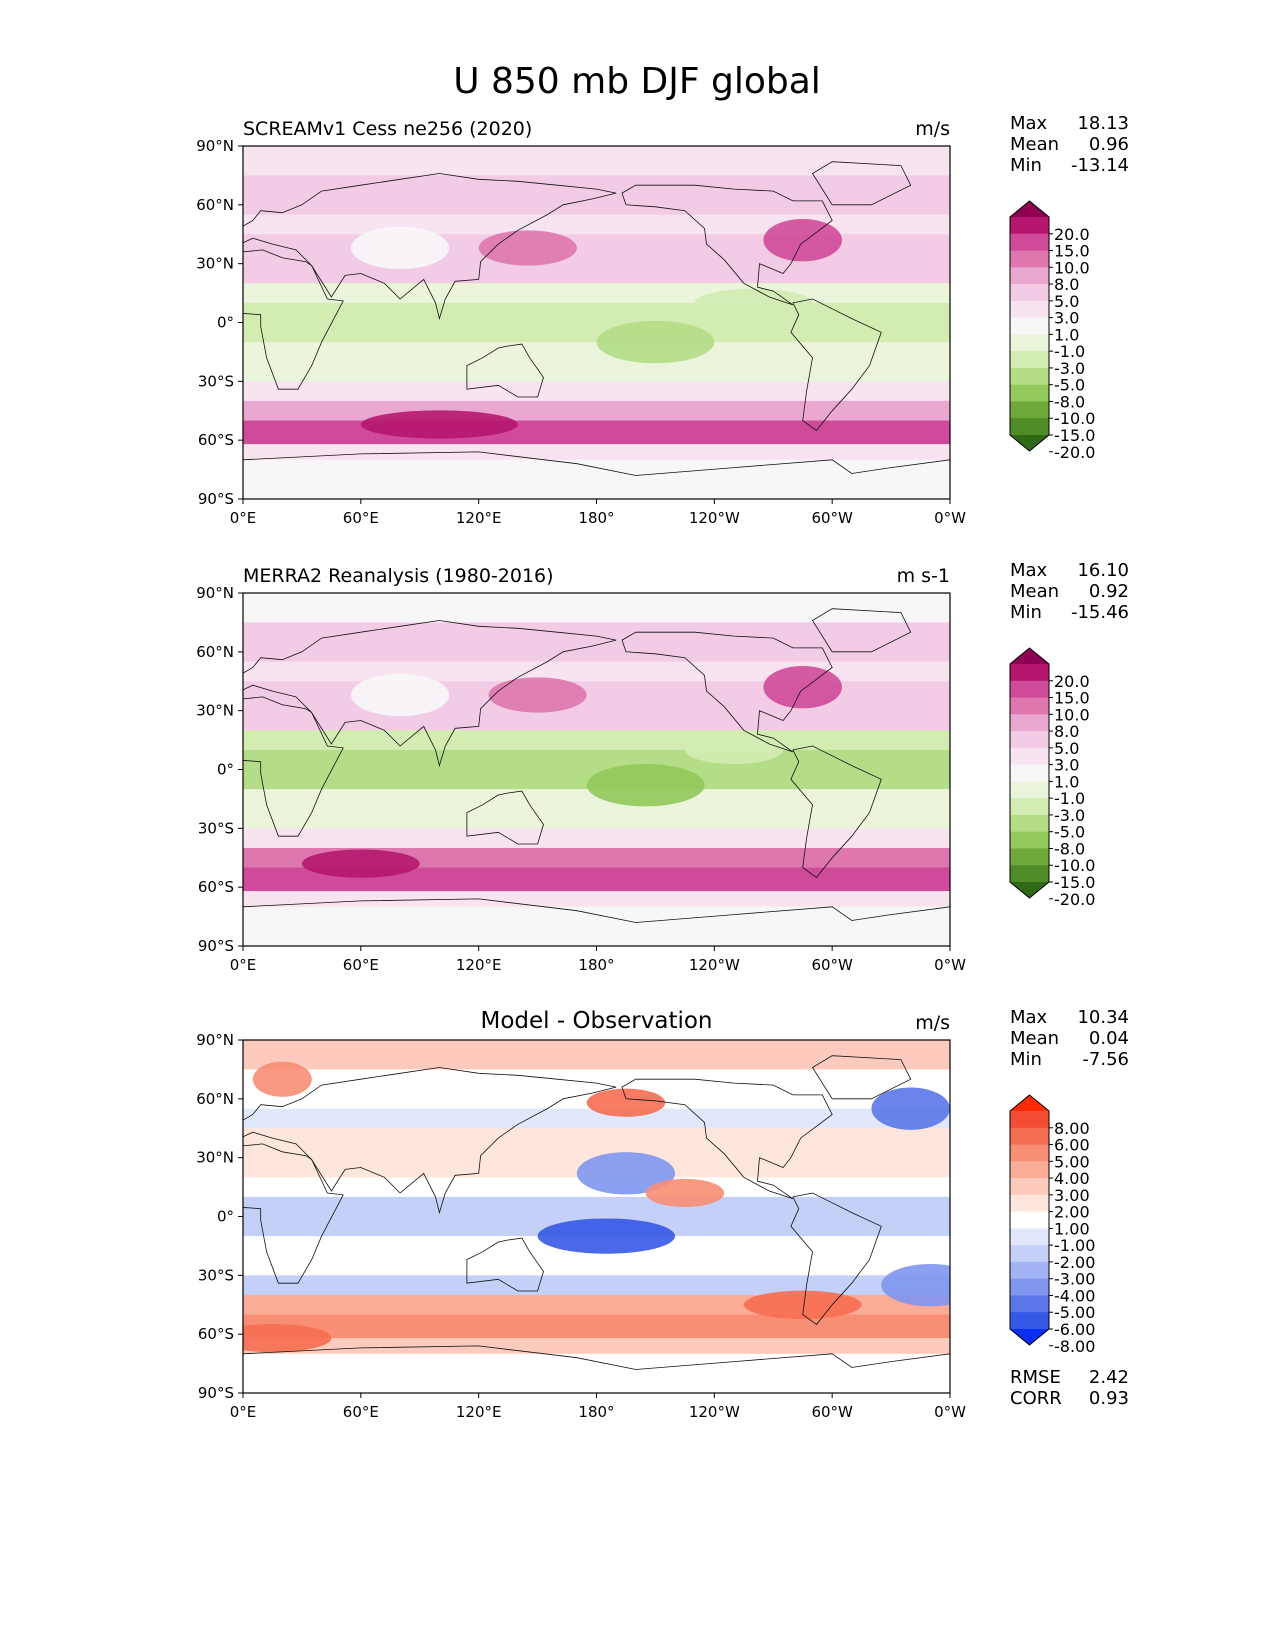  I want to click on lon-tick-label: 120°E, so click(479, 965).